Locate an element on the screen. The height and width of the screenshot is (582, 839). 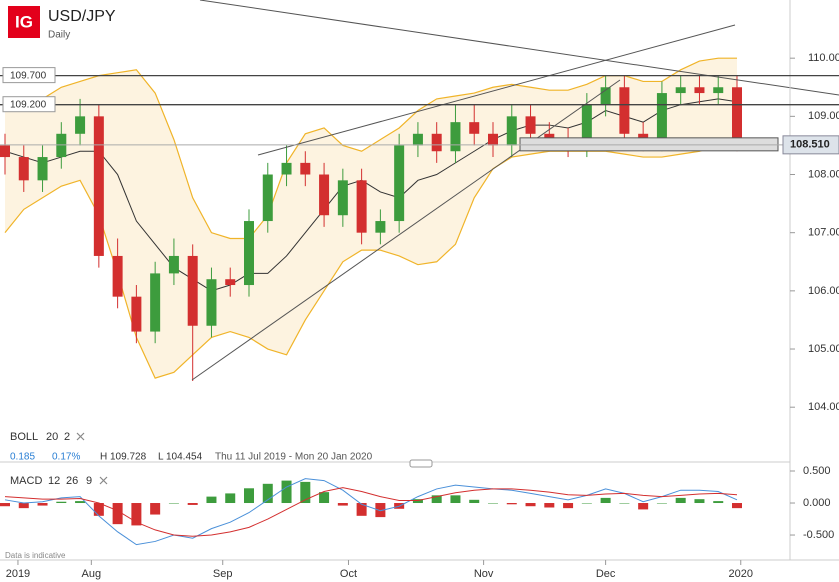
low-value: 104.454 is located at coordinates (184, 457).